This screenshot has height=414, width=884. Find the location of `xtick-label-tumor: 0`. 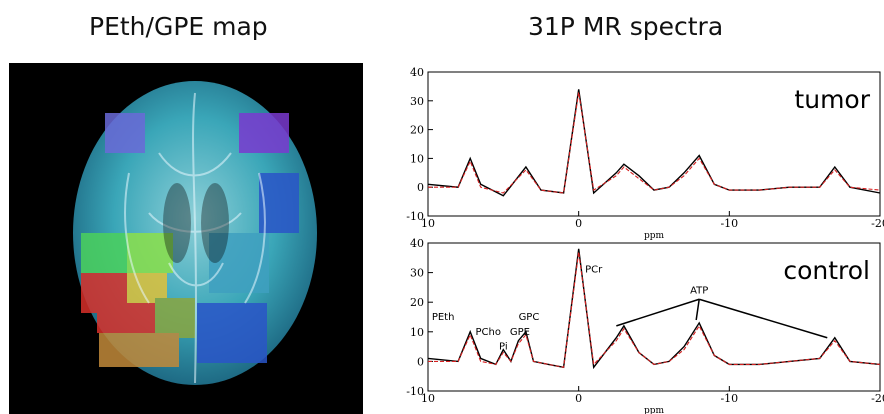

xtick-label-tumor: 0 is located at coordinates (578, 223).